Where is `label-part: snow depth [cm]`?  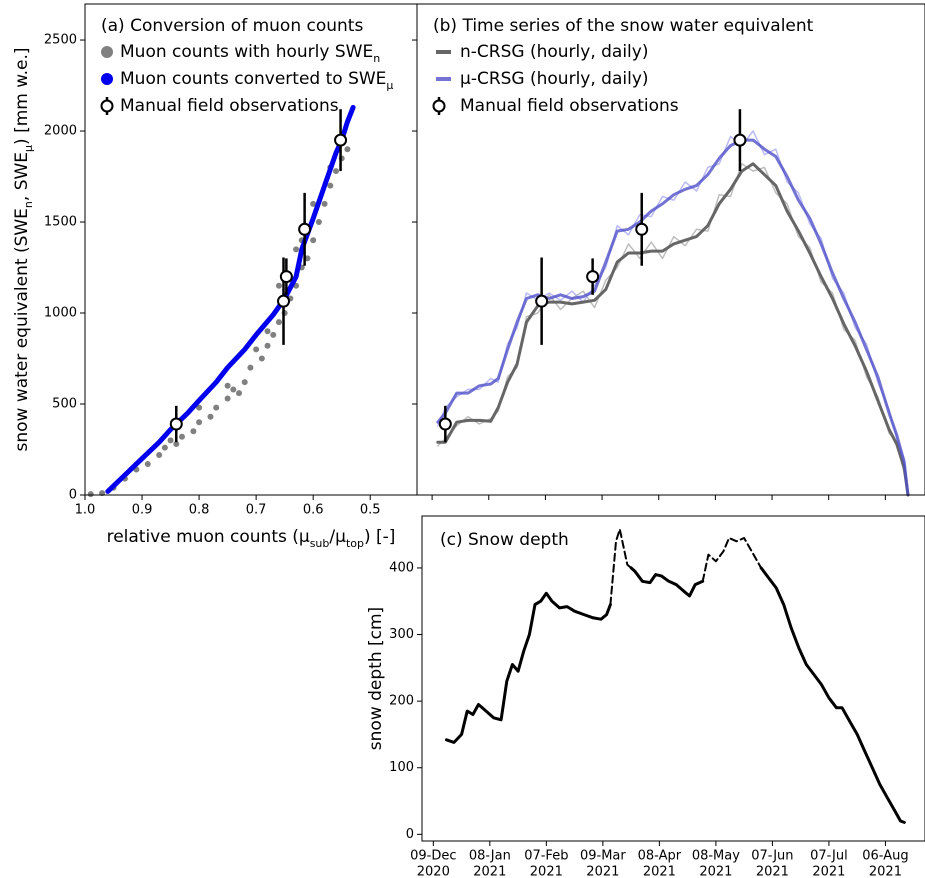
label-part: snow depth [cm] is located at coordinates (376, 678).